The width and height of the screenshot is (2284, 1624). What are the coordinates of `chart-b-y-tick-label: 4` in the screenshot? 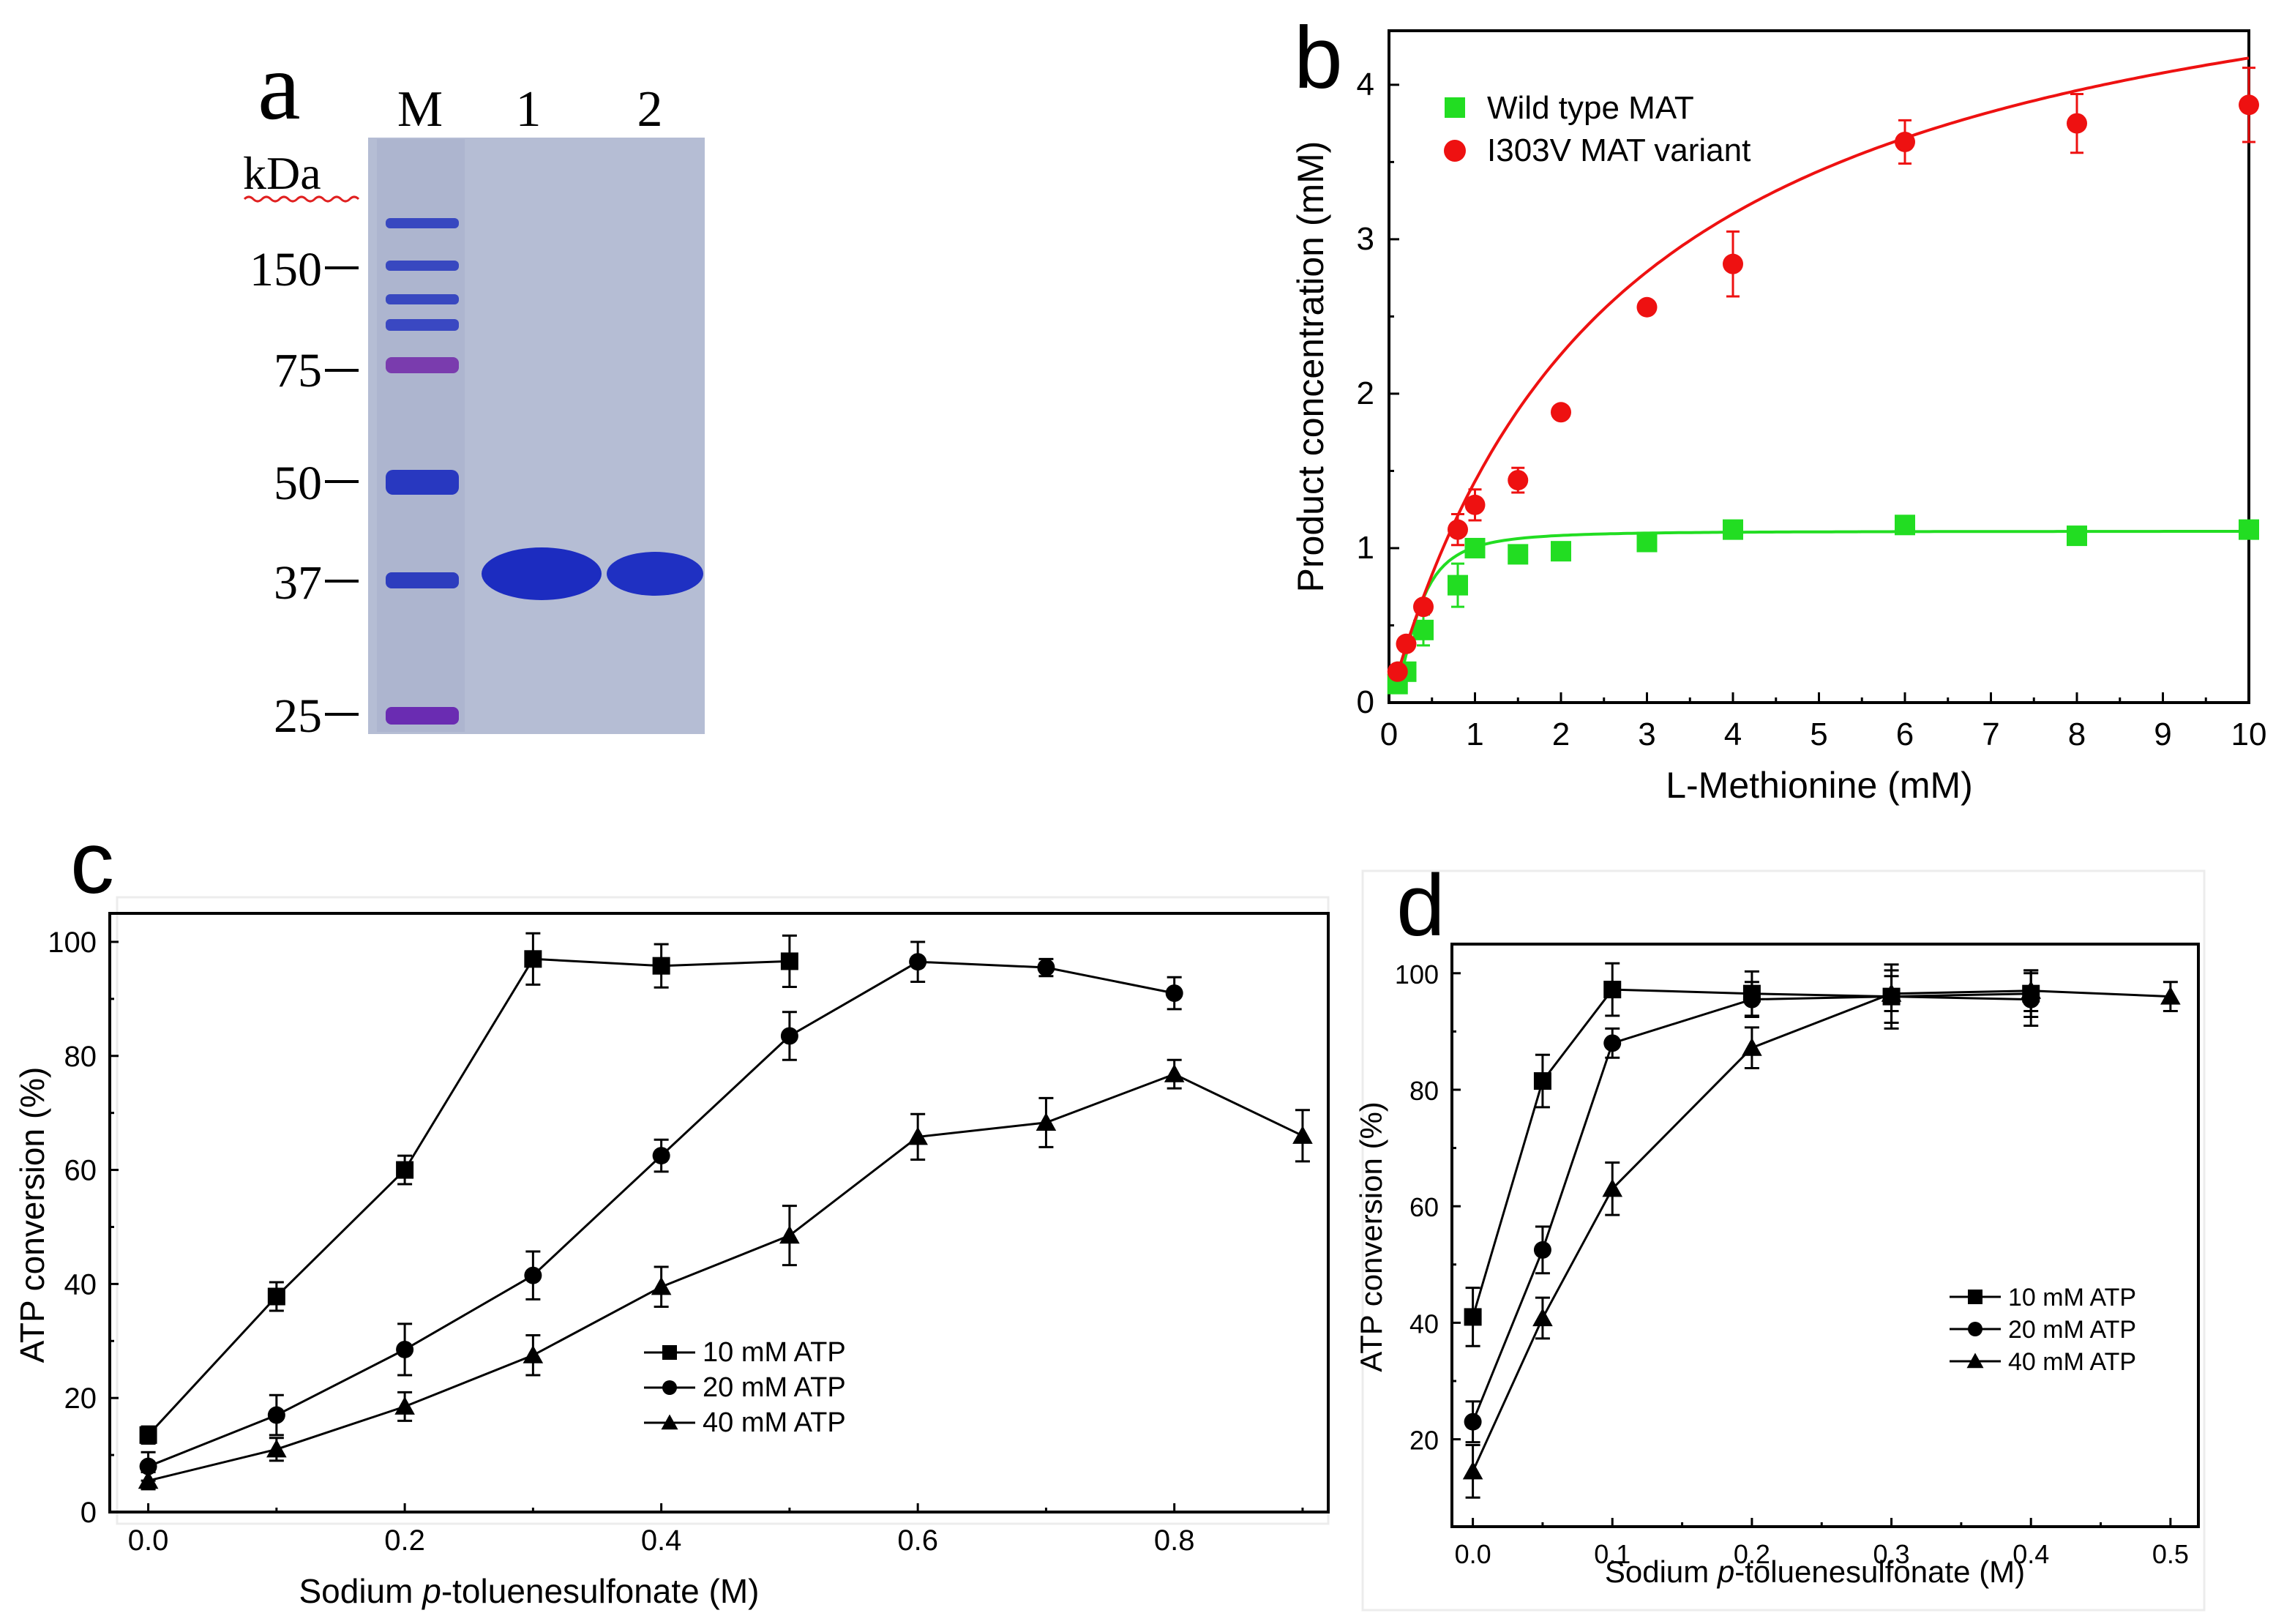 It's located at (1365, 84).